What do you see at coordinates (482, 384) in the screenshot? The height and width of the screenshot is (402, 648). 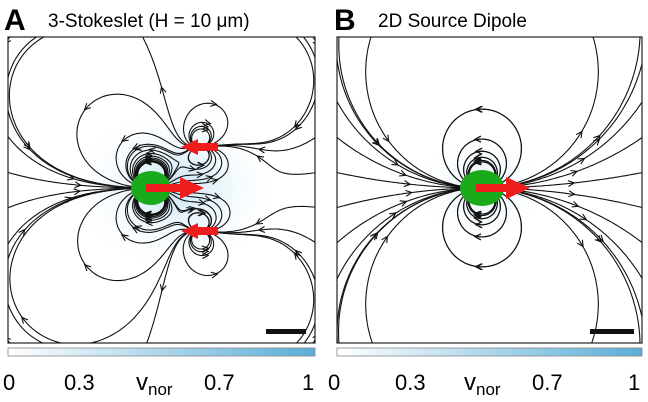 I see `panel-b-colorbar-label: vnor` at bounding box center [482, 384].